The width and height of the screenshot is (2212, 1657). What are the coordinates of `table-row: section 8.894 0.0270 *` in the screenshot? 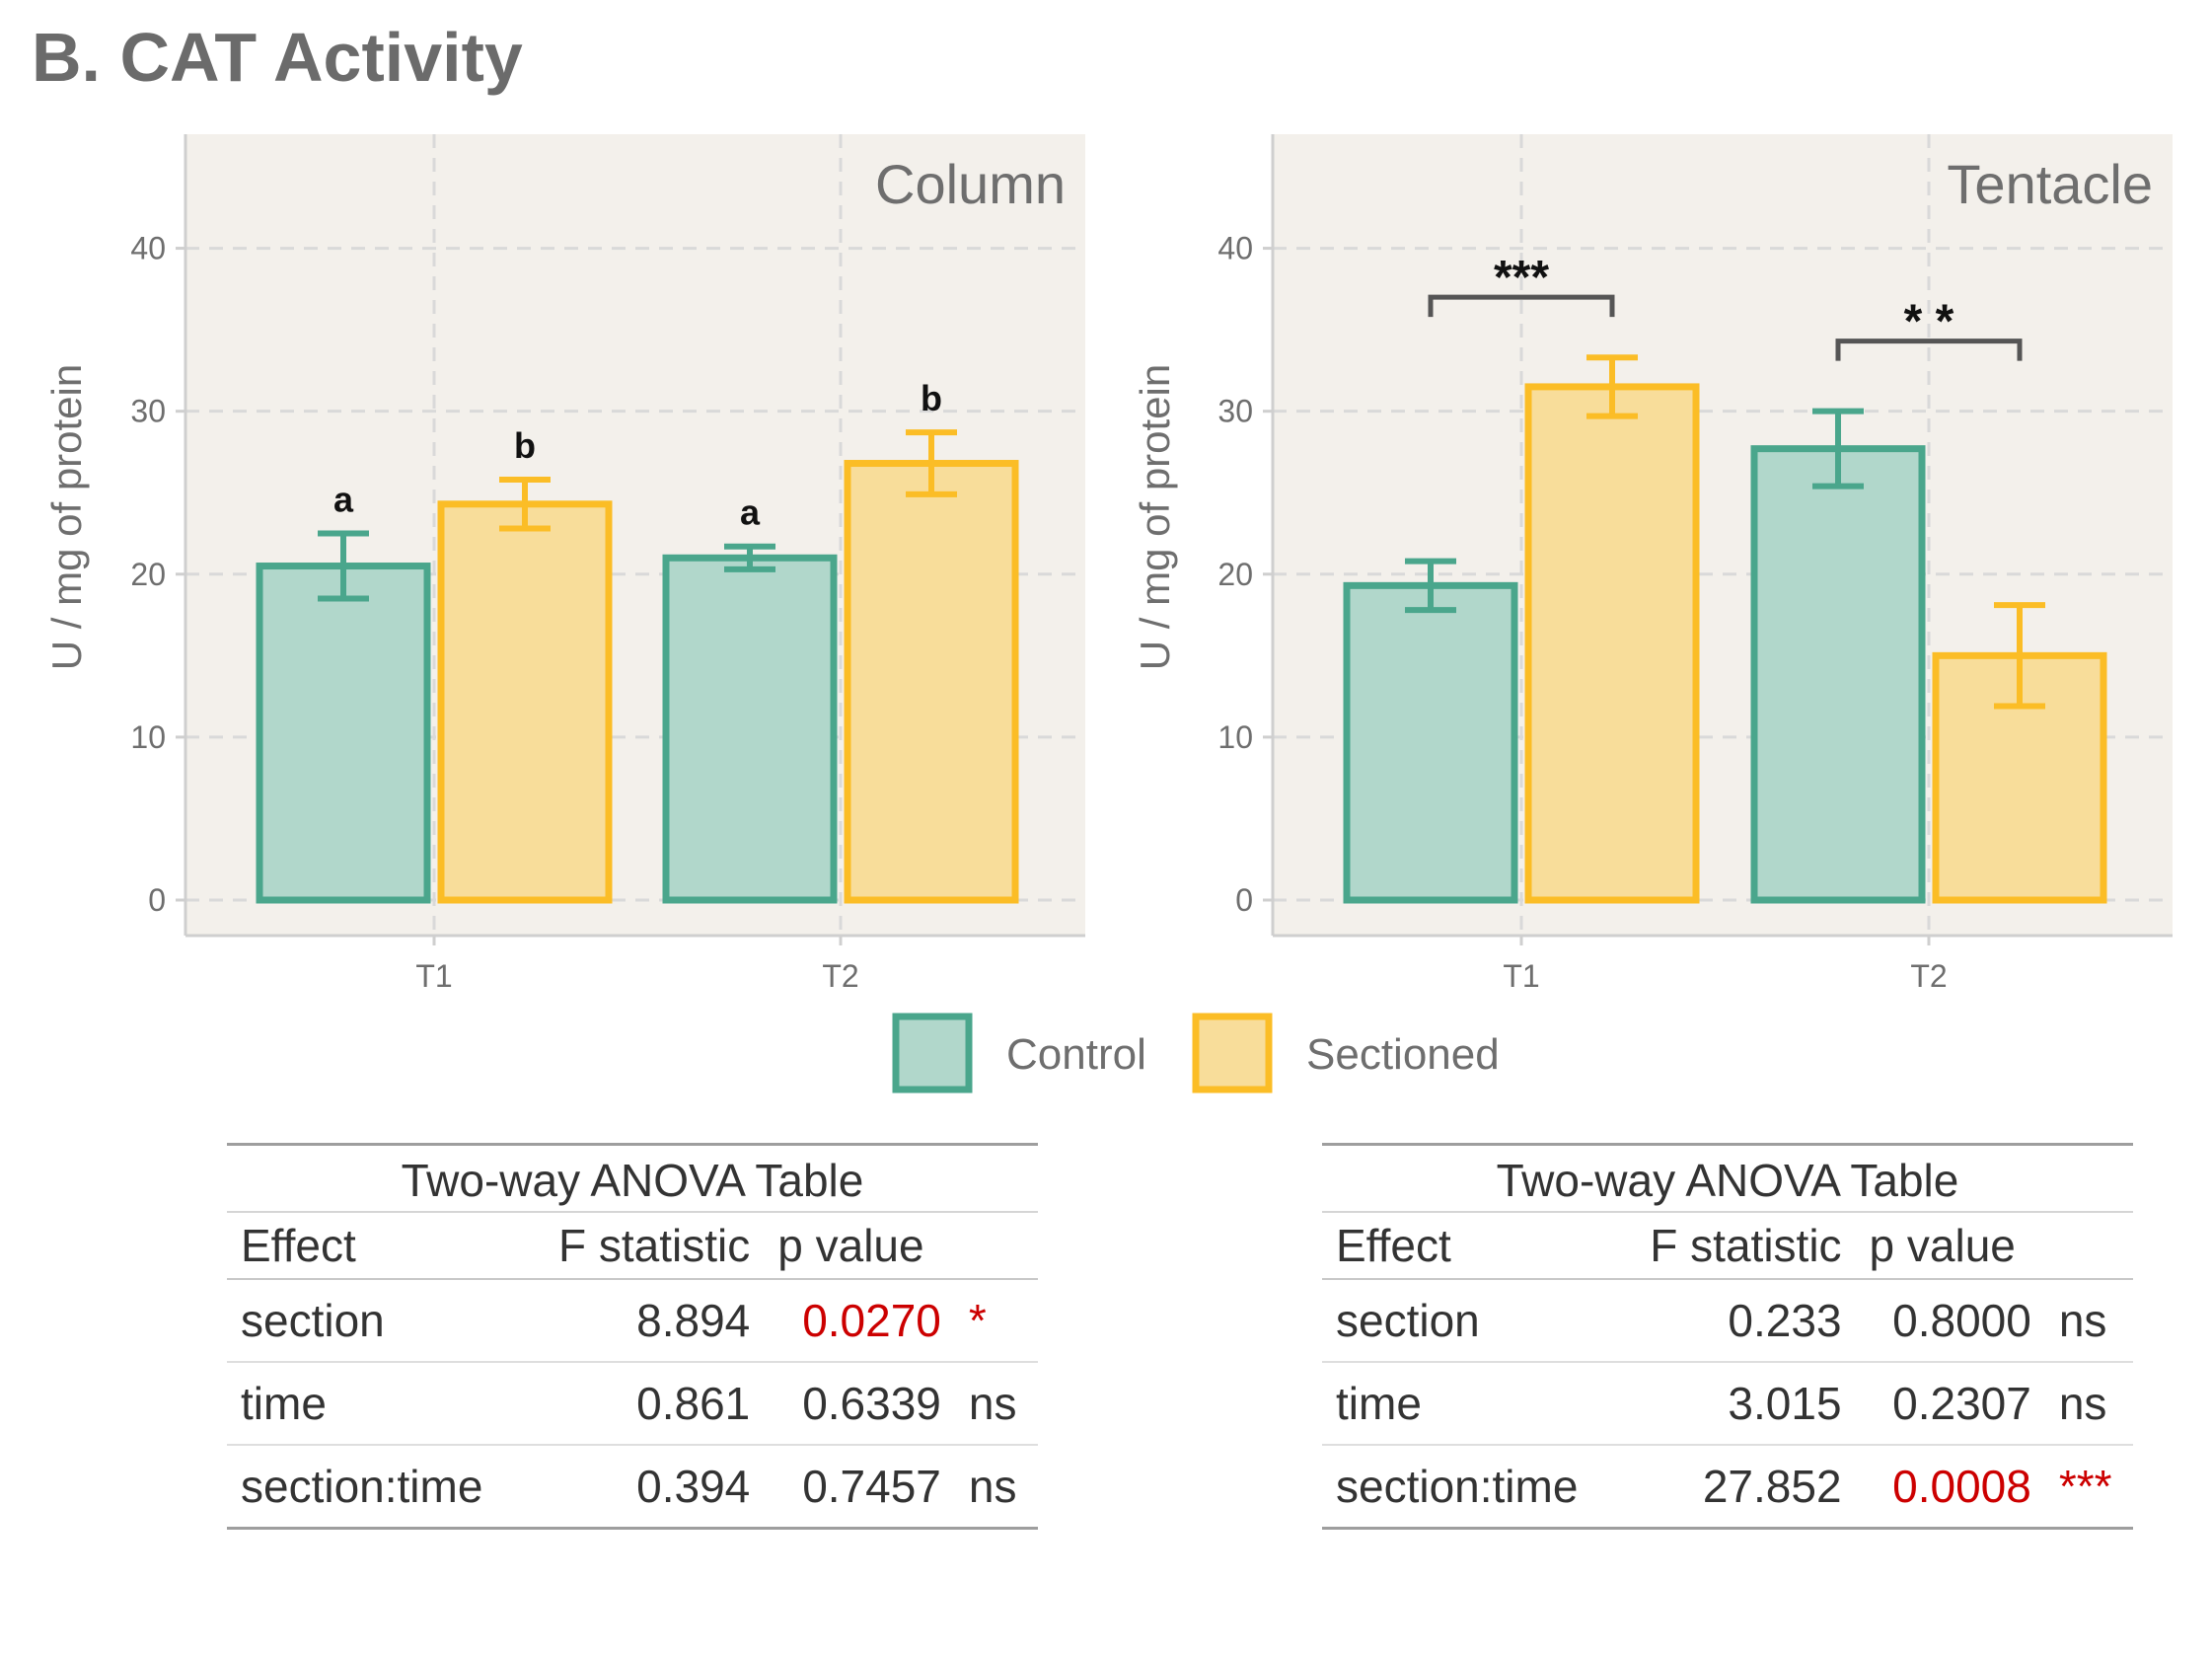 It's located at (632, 1321).